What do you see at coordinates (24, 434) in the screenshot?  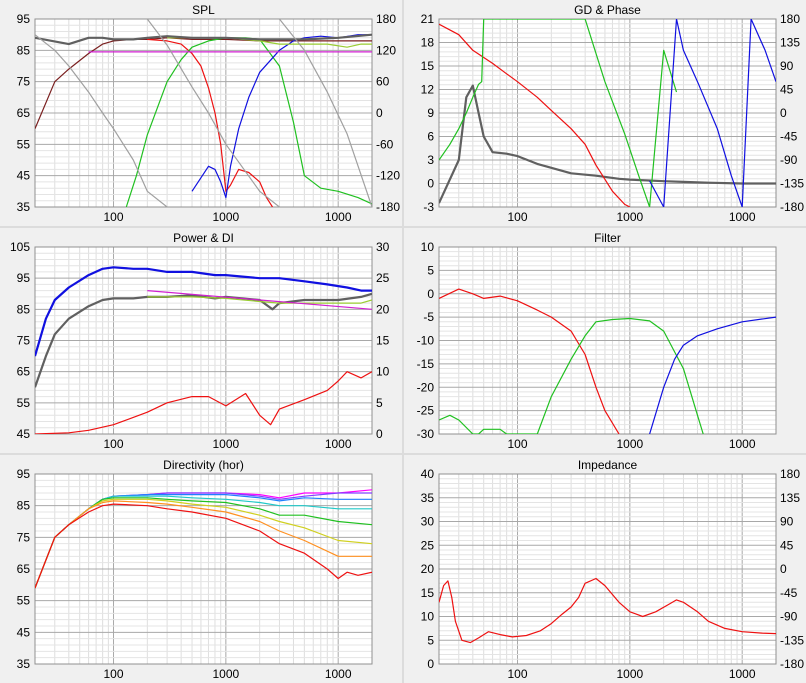 I see `power-di-y-tick-label: 45` at bounding box center [24, 434].